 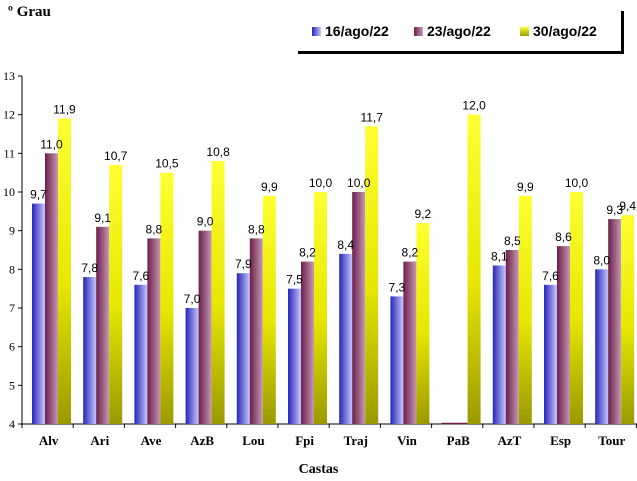 What do you see at coordinates (304, 440) in the screenshot?
I see `x-tick-label: Fpi` at bounding box center [304, 440].